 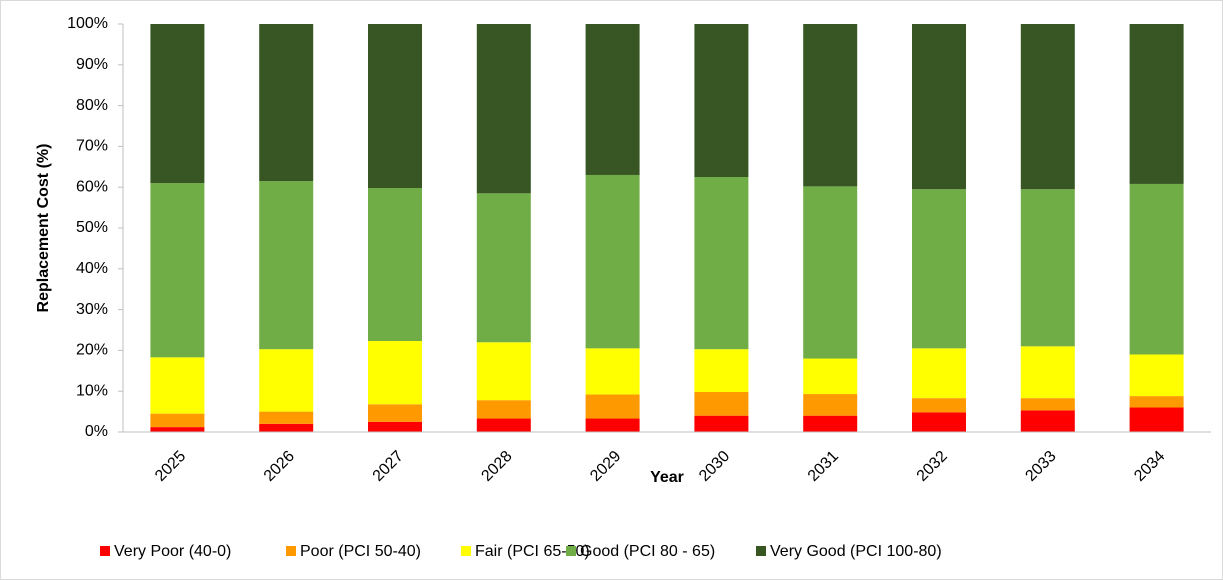 I want to click on y-tick-label: 20%, so click(x=92, y=350).